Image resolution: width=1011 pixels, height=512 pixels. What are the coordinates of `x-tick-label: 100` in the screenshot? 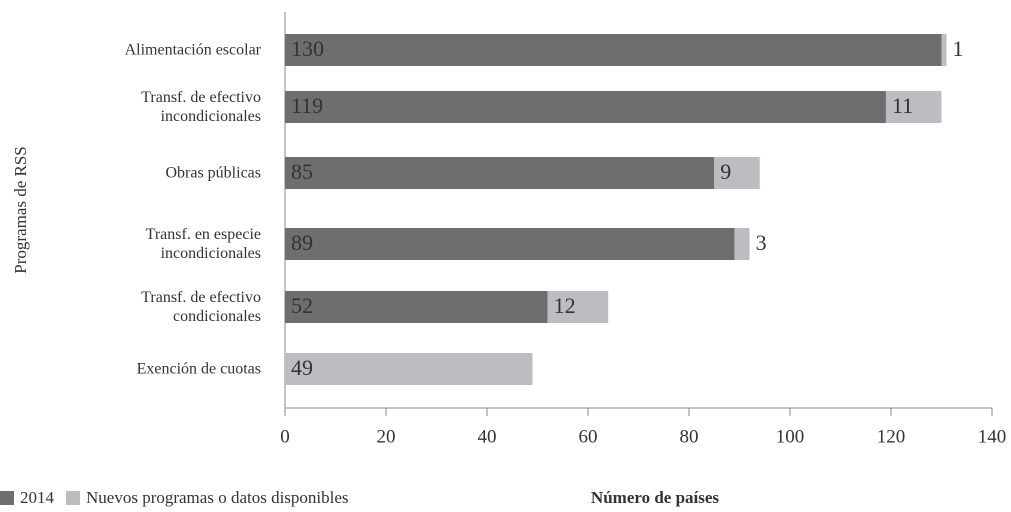 It's located at (790, 436).